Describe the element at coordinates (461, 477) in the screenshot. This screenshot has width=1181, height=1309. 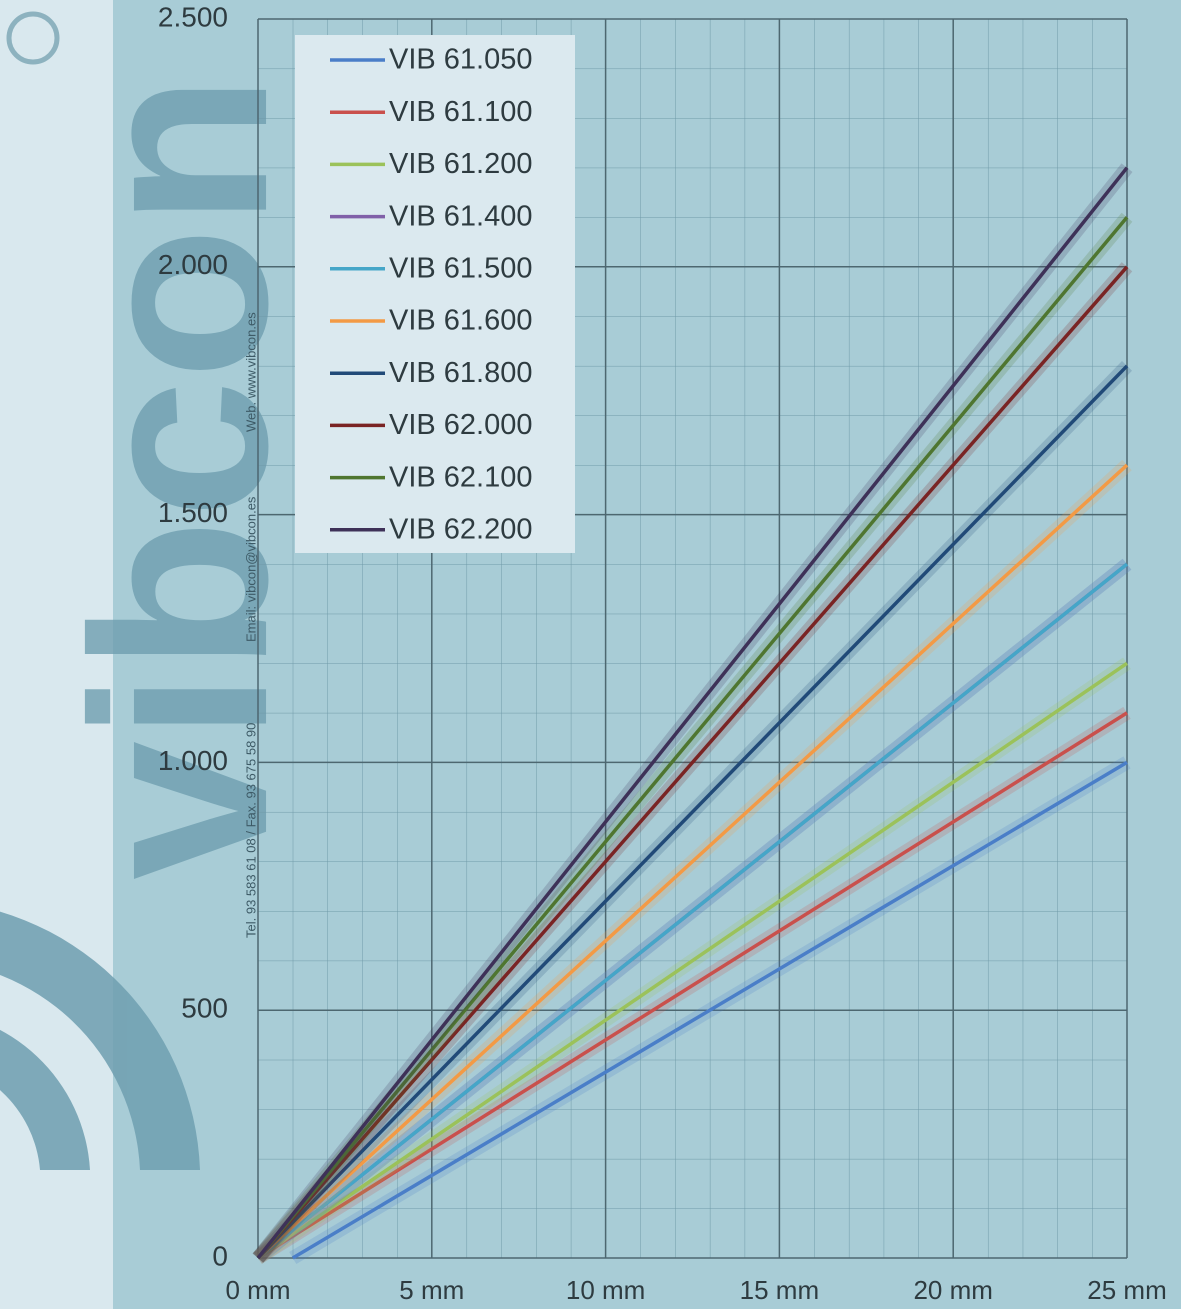
I see `legend-label: VIB 62.100` at that location.